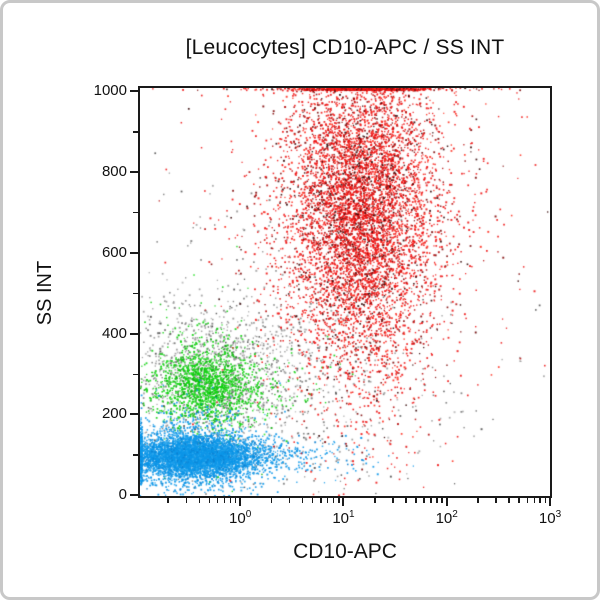 The image size is (600, 600). I want to click on y-tick-label: 0, so click(122, 495).